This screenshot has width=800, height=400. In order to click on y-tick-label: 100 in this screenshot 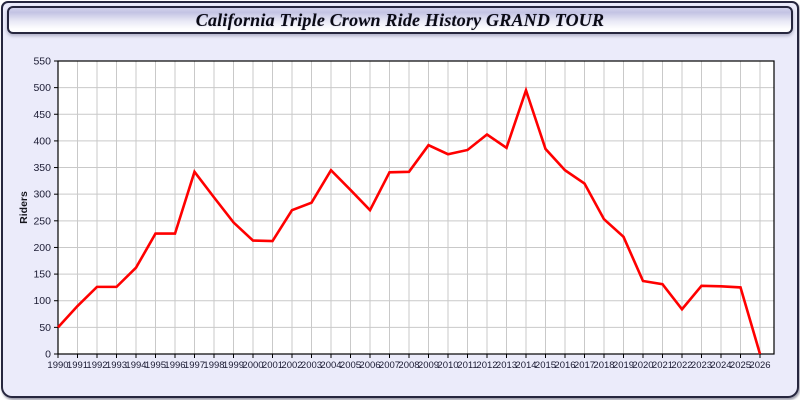, I will do `click(42, 301)`.